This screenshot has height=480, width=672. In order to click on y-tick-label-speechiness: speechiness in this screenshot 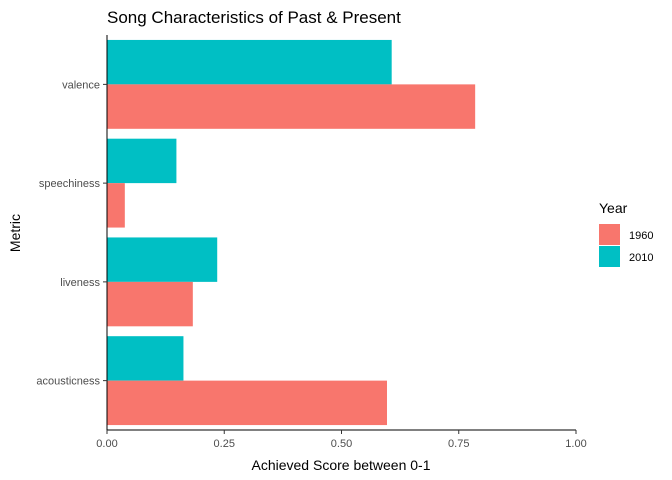, I will do `click(70, 184)`.